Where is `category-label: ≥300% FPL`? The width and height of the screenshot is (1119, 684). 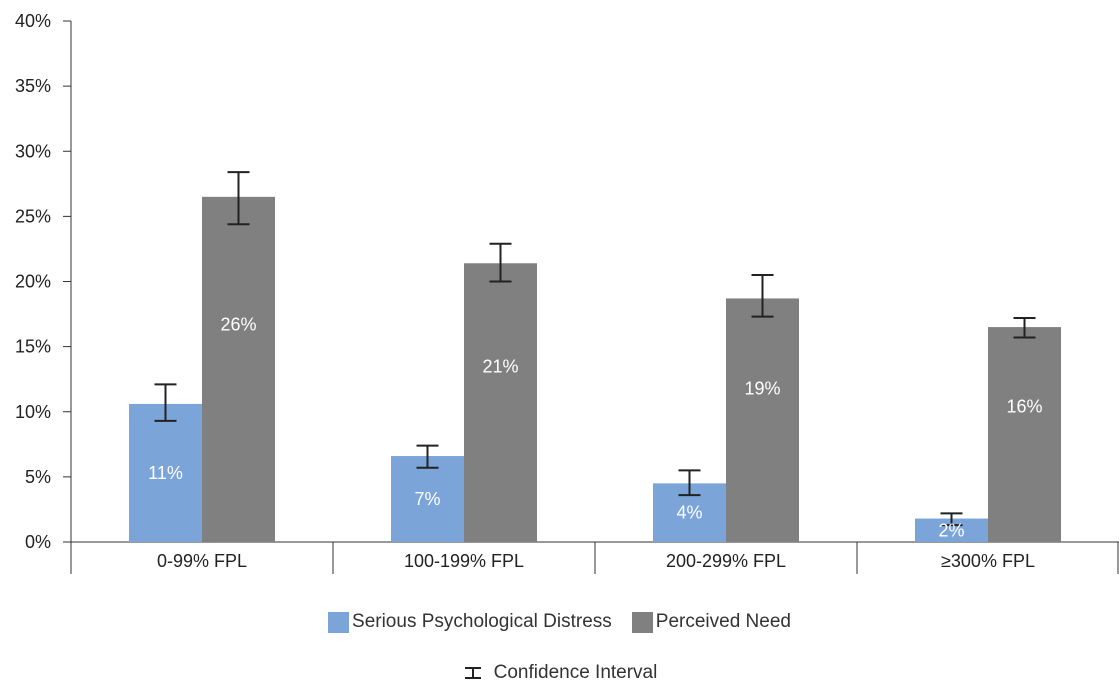 category-label: ≥300% FPL is located at coordinates (988, 561).